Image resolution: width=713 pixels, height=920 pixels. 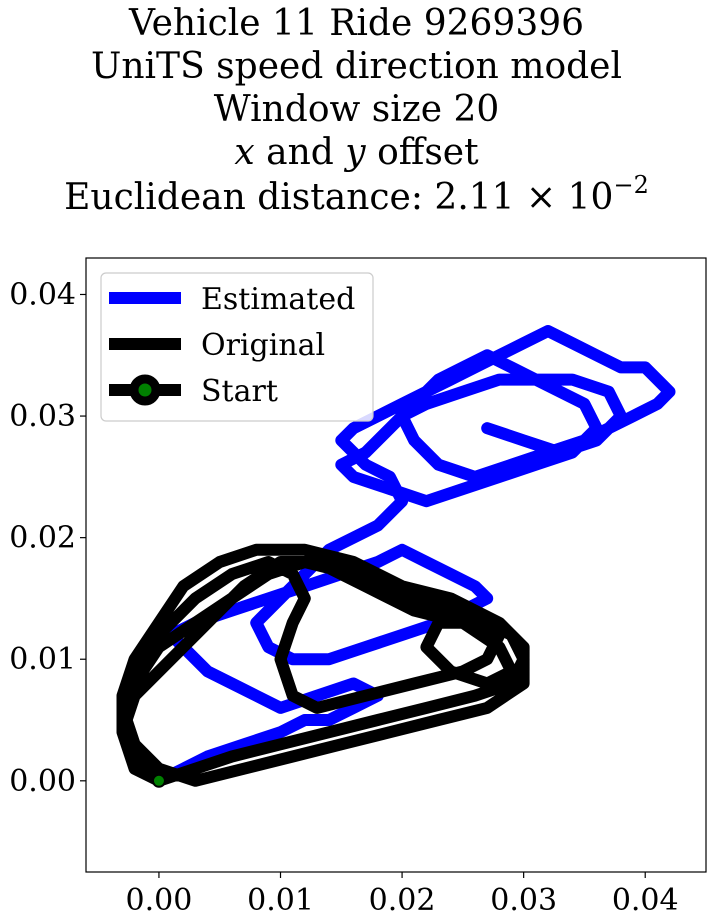 I want to click on x-tick-label: 0.01, so click(x=280, y=900).